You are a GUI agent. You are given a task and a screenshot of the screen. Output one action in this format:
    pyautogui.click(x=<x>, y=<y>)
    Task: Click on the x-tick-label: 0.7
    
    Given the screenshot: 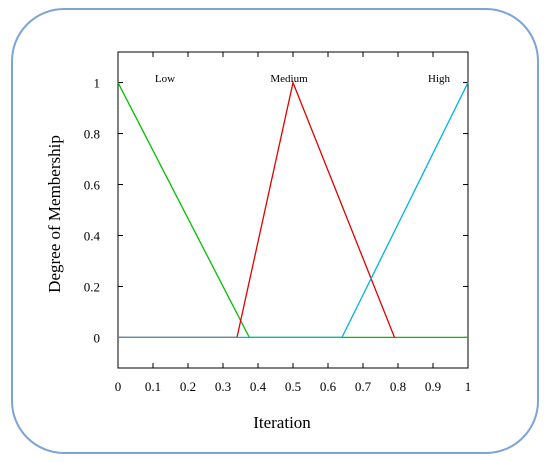 What is the action you would take?
    pyautogui.click(x=363, y=386)
    